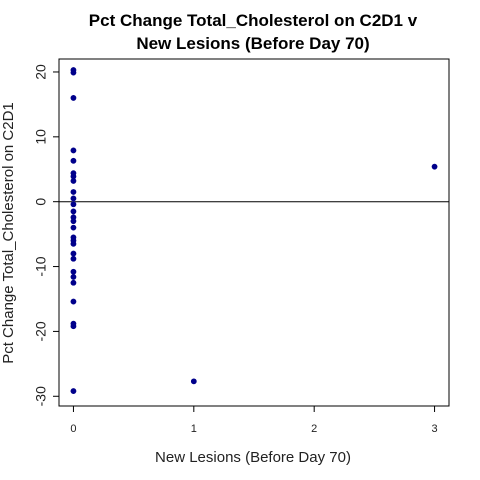 The height and width of the screenshot is (480, 480). What do you see at coordinates (434, 429) in the screenshot?
I see `x-tick-label: 3` at bounding box center [434, 429].